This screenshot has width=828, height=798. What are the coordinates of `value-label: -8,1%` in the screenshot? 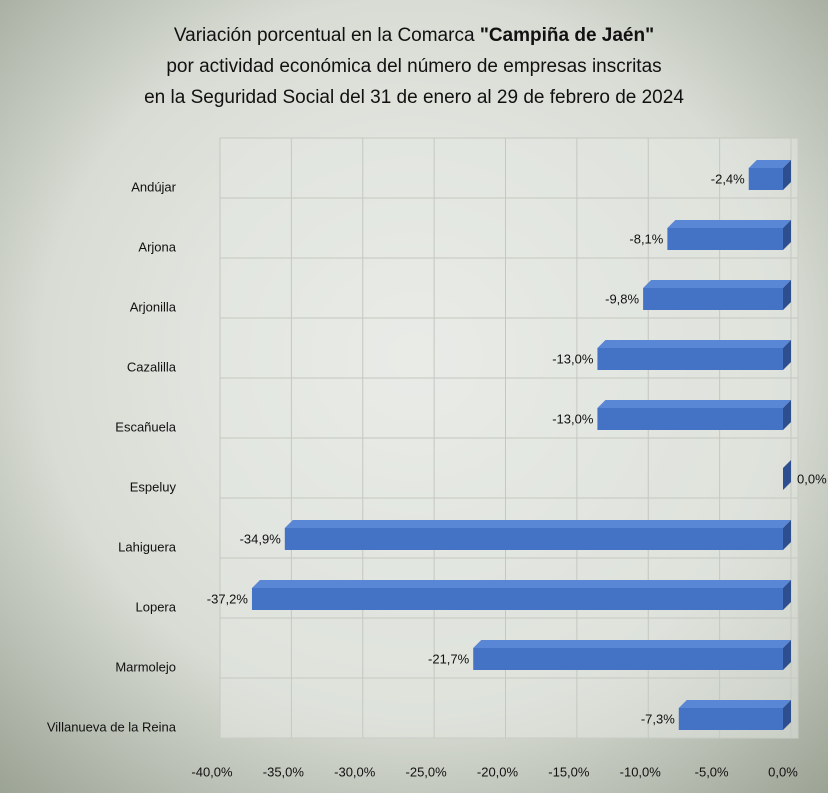 It's located at (646, 238).